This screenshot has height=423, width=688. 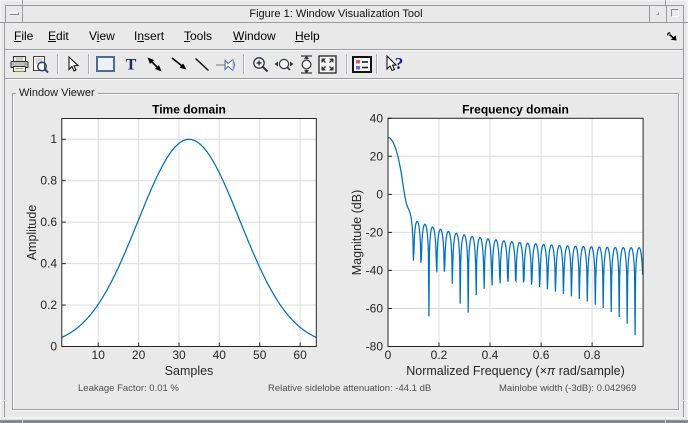 What do you see at coordinates (357, 232) in the screenshot?
I see `svg-text: Magnitude (dB)` at bounding box center [357, 232].